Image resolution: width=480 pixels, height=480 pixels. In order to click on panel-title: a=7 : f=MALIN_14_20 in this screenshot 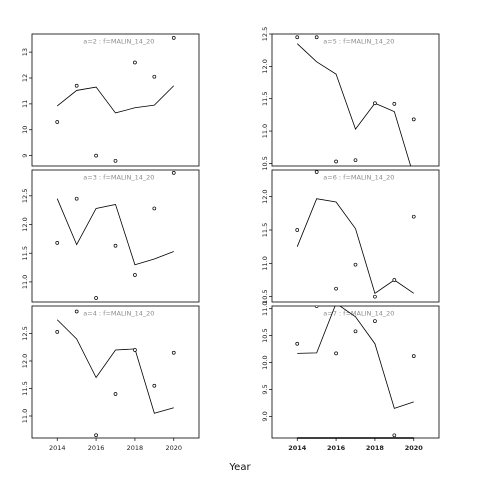, I will do `click(358, 314)`.